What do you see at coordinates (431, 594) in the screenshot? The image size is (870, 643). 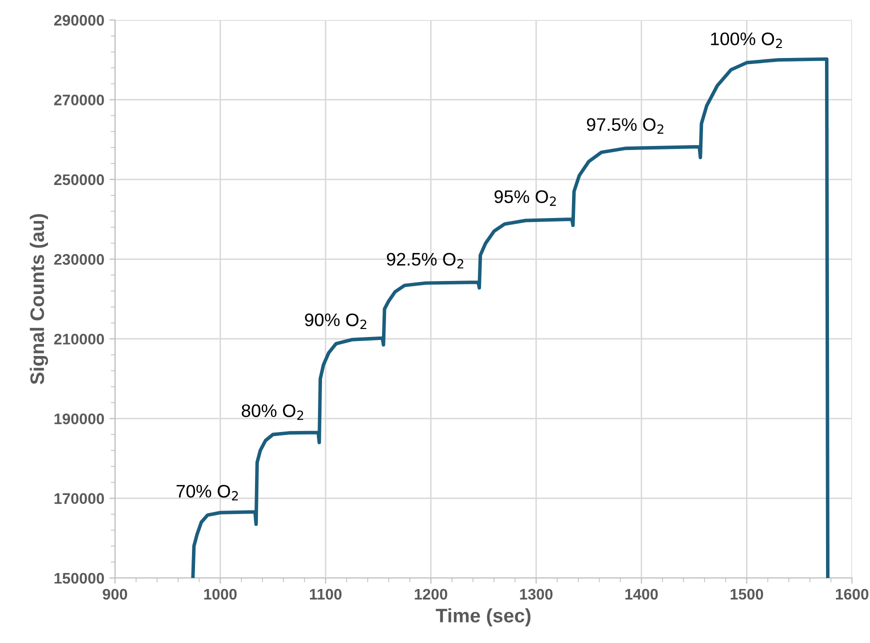 I see `x-tick-label: 1200` at bounding box center [431, 594].